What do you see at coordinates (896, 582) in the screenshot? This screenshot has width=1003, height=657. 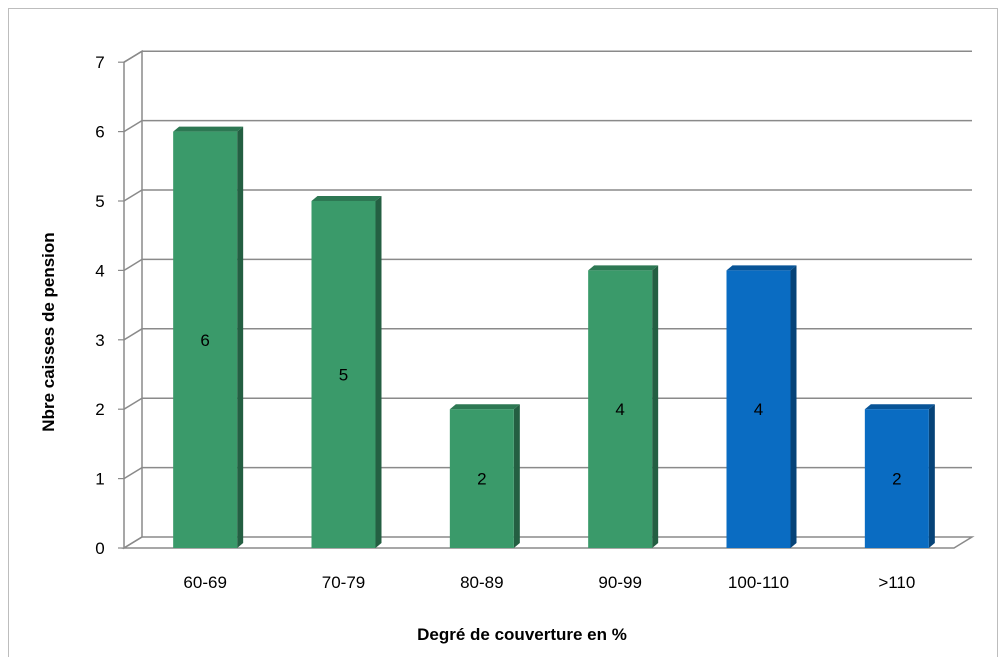 I see `x-tick-label: >110` at bounding box center [896, 582].